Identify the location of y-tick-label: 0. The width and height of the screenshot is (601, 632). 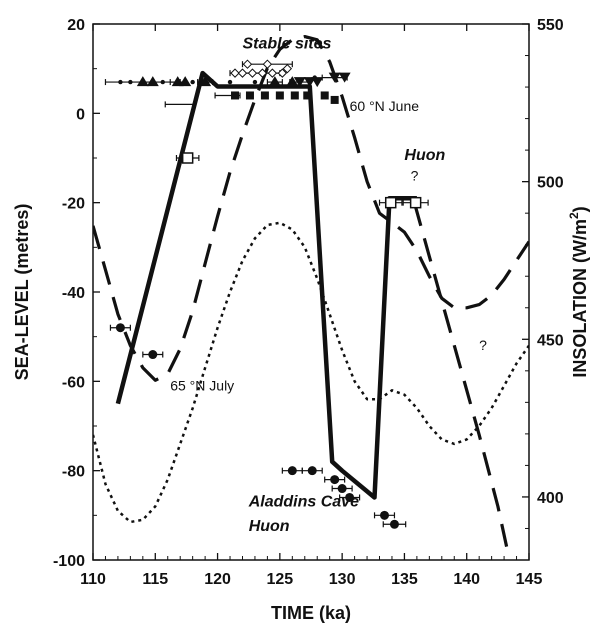
(80, 114).